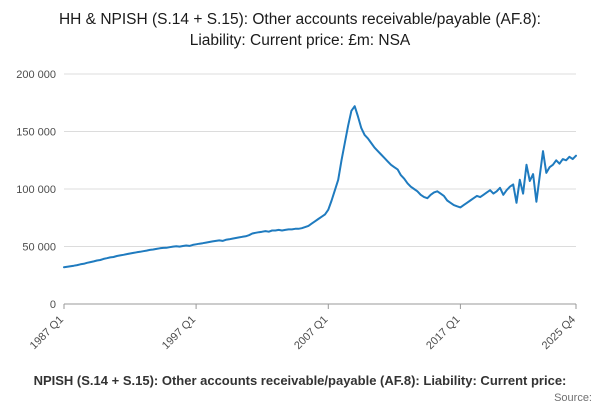 The image size is (600, 410). I want to click on x-axis-label: 1987 Q1, so click(47, 333).